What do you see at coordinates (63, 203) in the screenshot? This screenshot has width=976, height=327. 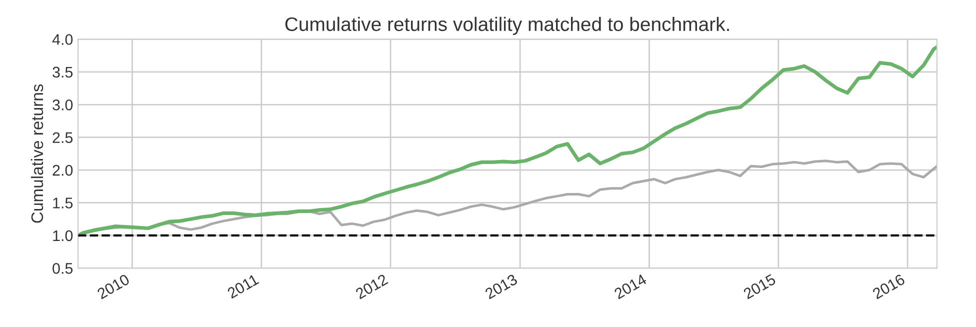 I see `y-tick-label: 1.5` at bounding box center [63, 203].